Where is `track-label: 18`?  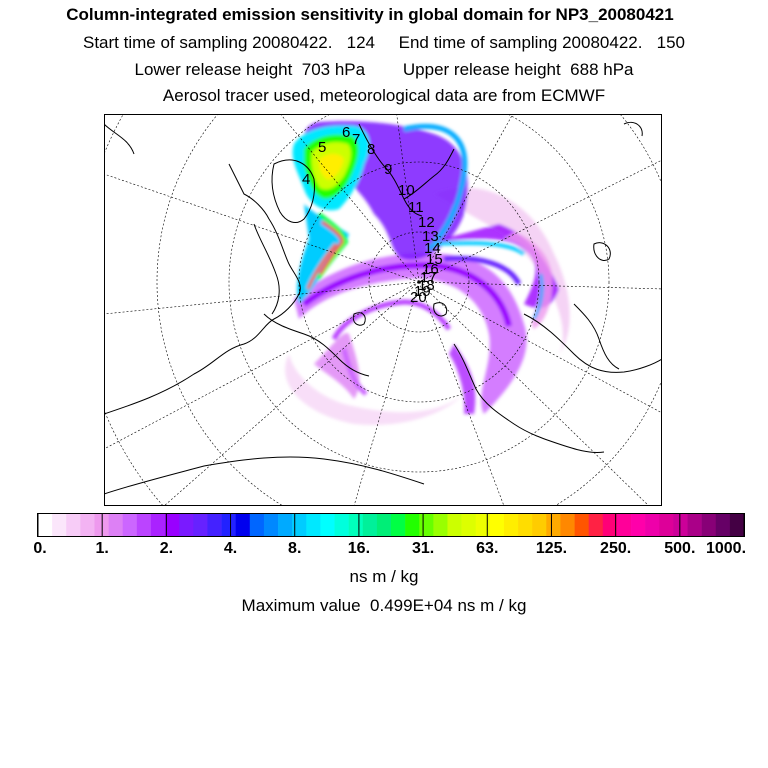 track-label: 18 is located at coordinates (426, 285).